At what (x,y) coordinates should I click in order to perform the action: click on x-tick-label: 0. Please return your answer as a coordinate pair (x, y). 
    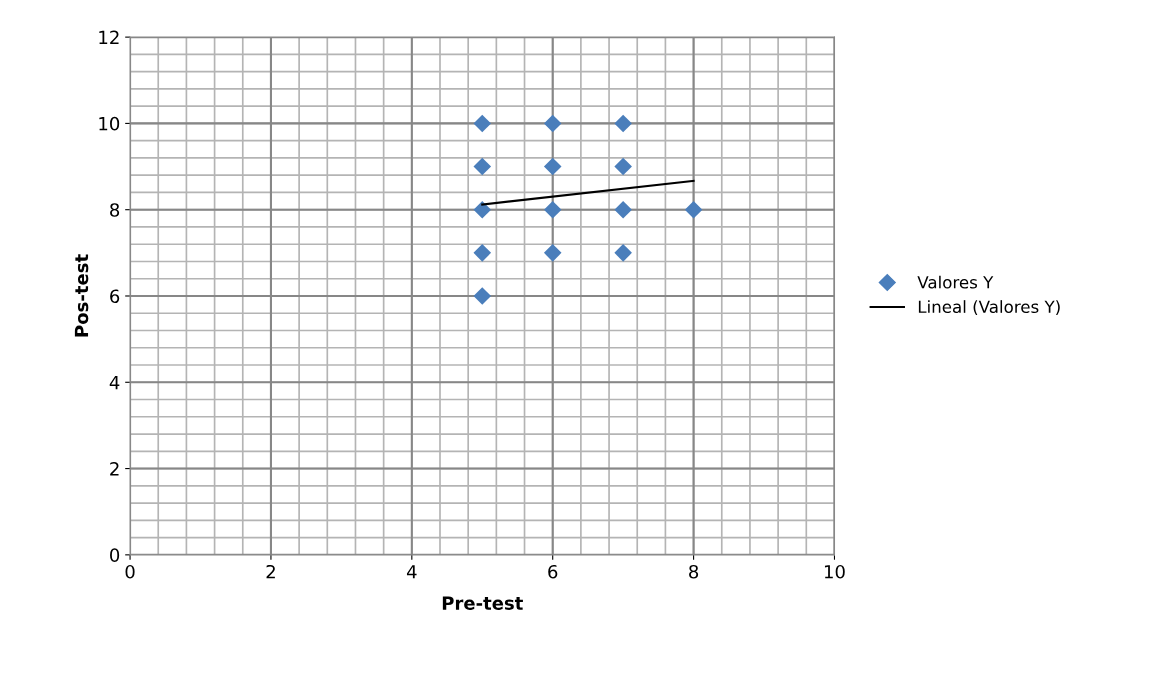
    Looking at the image, I should click on (130, 571).